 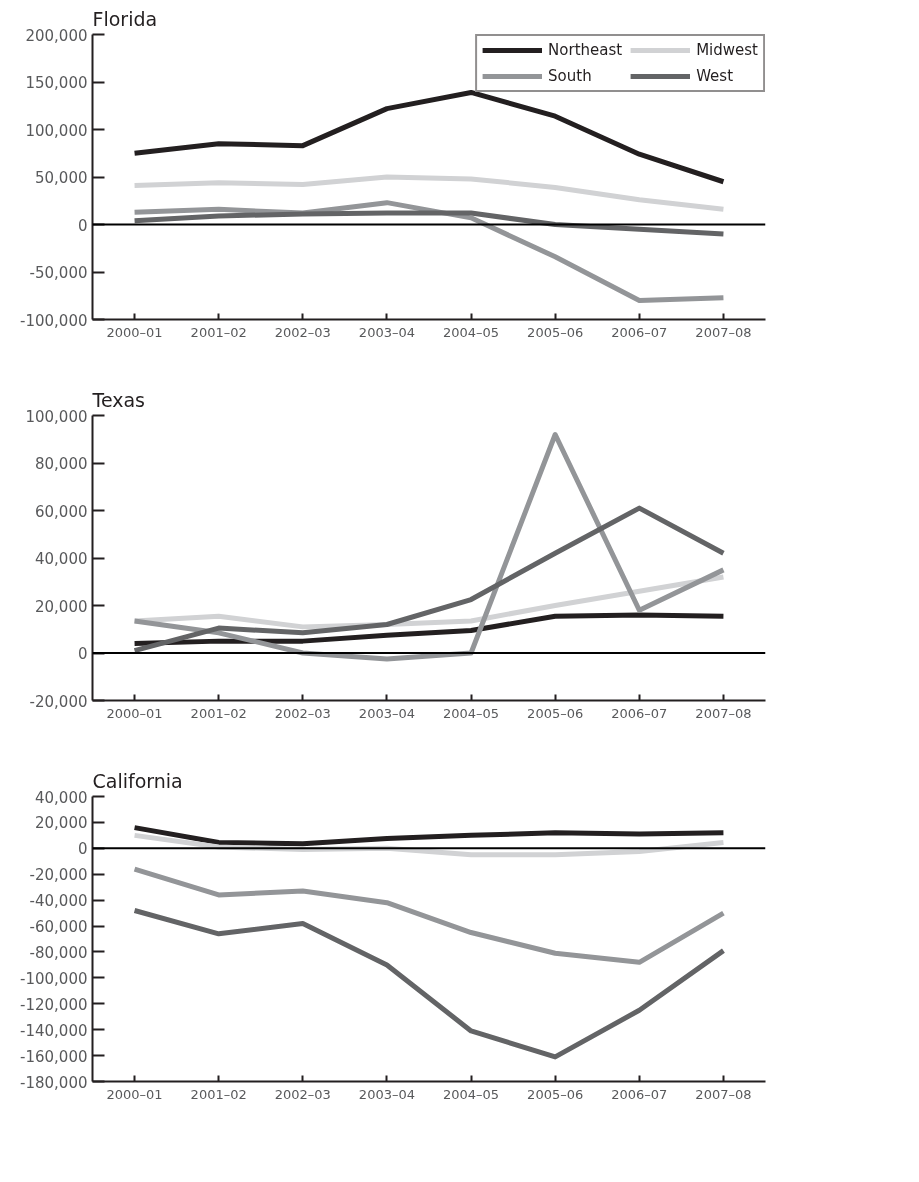 I want to click on chart-title: California, so click(x=137, y=780).